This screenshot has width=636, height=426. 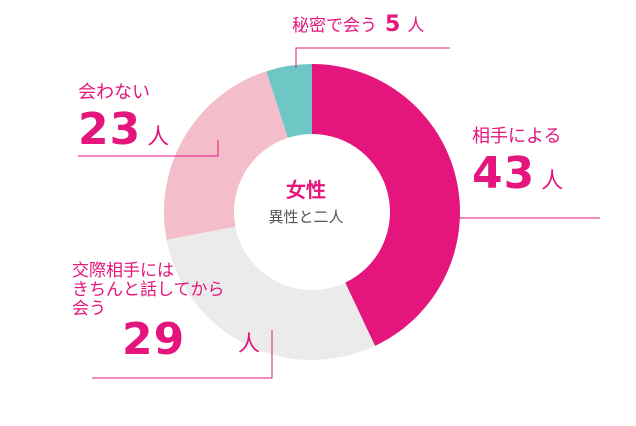 What do you see at coordinates (166, 311) in the screenshot?
I see `label-talk: 交際相手には きちんと話してから 会う 29 人` at bounding box center [166, 311].